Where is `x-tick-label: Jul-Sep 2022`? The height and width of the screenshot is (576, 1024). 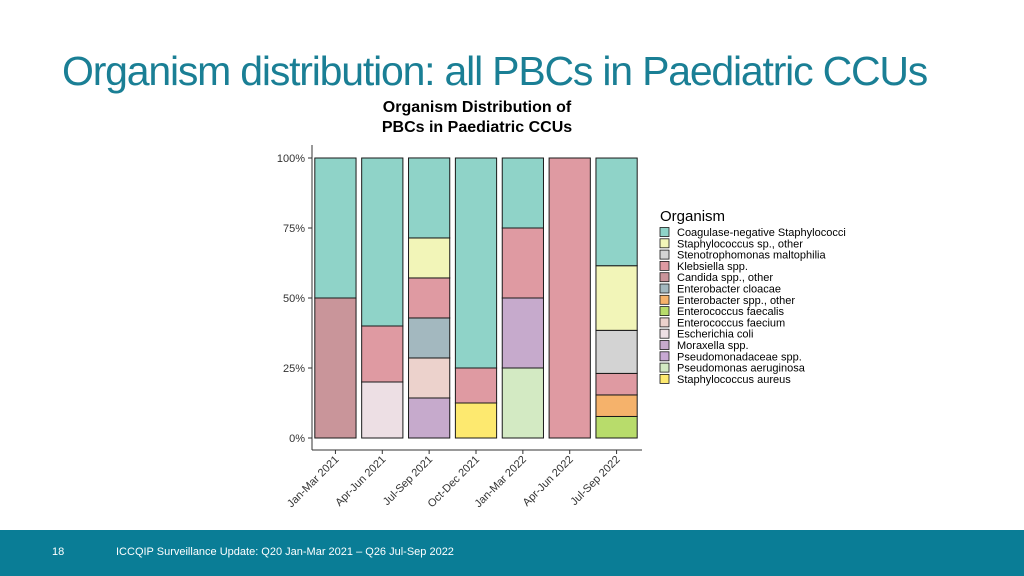
x-tick-label: Jul-Sep 2022 is located at coordinates (595, 481).